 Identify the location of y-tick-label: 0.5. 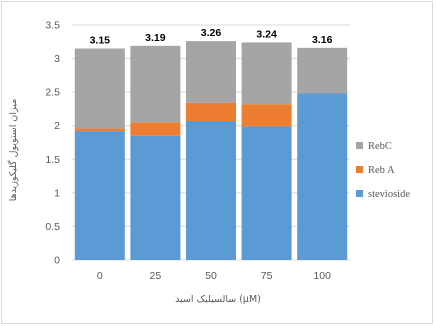
(52, 227).